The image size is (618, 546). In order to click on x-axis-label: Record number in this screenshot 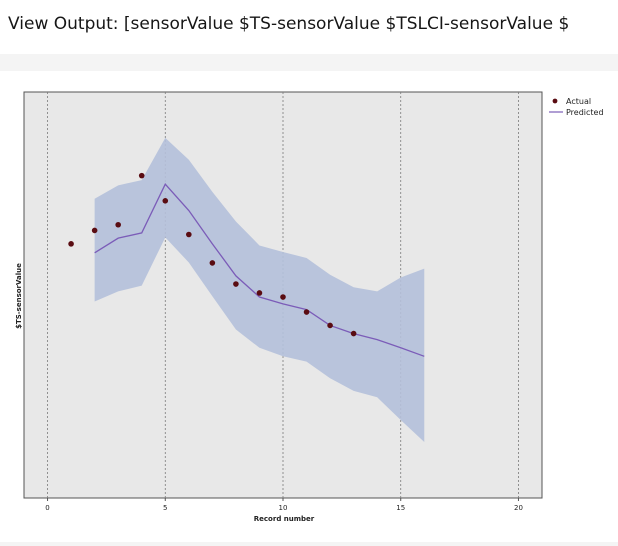, I will do `click(284, 519)`.